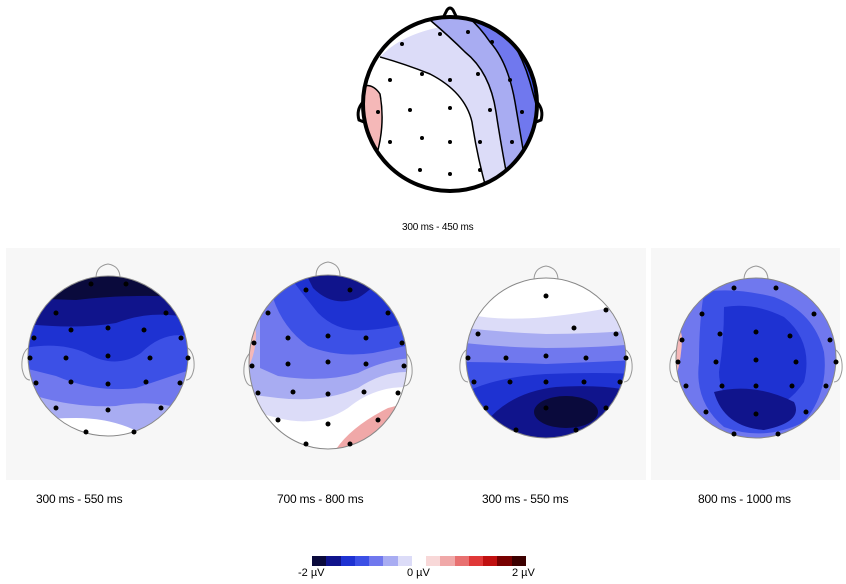  What do you see at coordinates (311, 573) in the screenshot?
I see `colorbar-min-label: -2 µV` at bounding box center [311, 573].